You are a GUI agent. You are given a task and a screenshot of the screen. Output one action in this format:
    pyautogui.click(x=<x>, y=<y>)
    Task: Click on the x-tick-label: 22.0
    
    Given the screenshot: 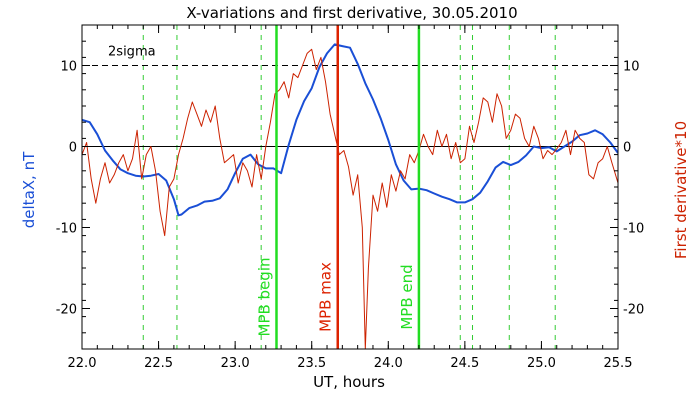 What is the action you would take?
    pyautogui.click(x=82, y=363)
    